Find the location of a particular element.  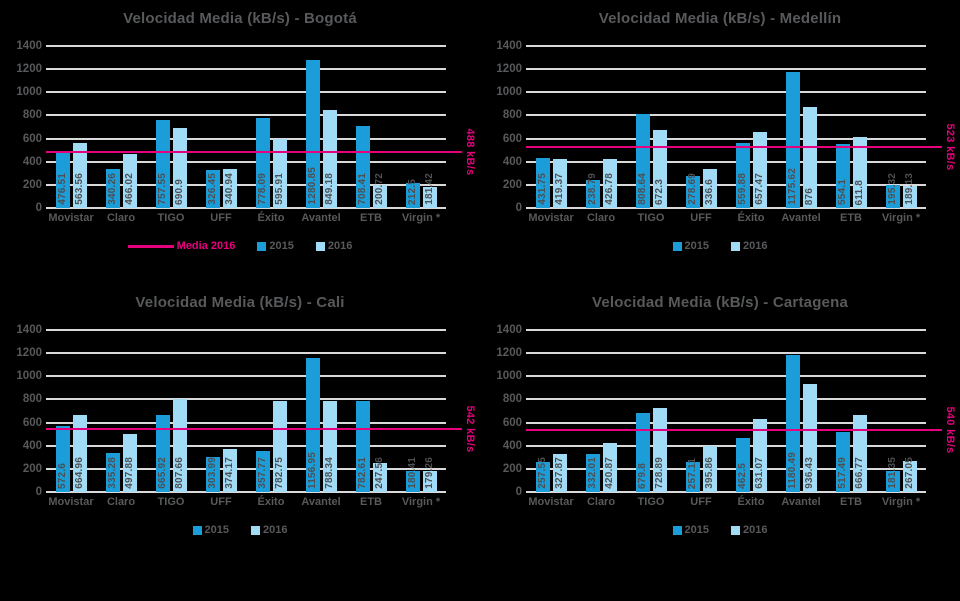

legend-item-media-2016: Media 2016 is located at coordinates (181, 246).